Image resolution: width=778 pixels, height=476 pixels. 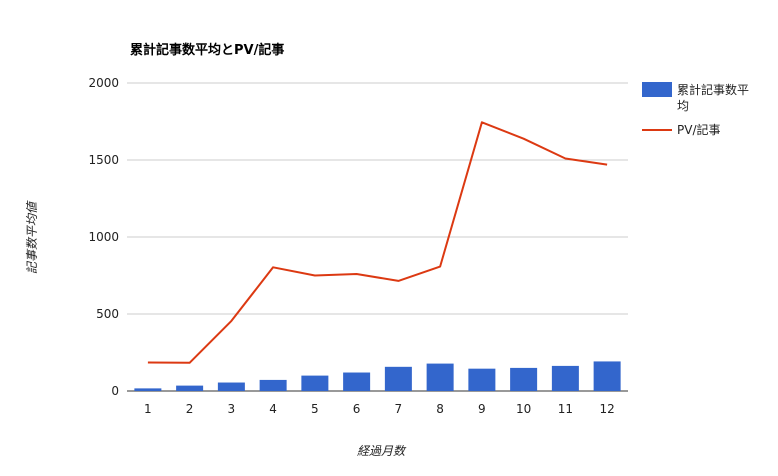 What do you see at coordinates (32, 237) in the screenshot?
I see `y-axis-label: 記事数平均値` at bounding box center [32, 237].